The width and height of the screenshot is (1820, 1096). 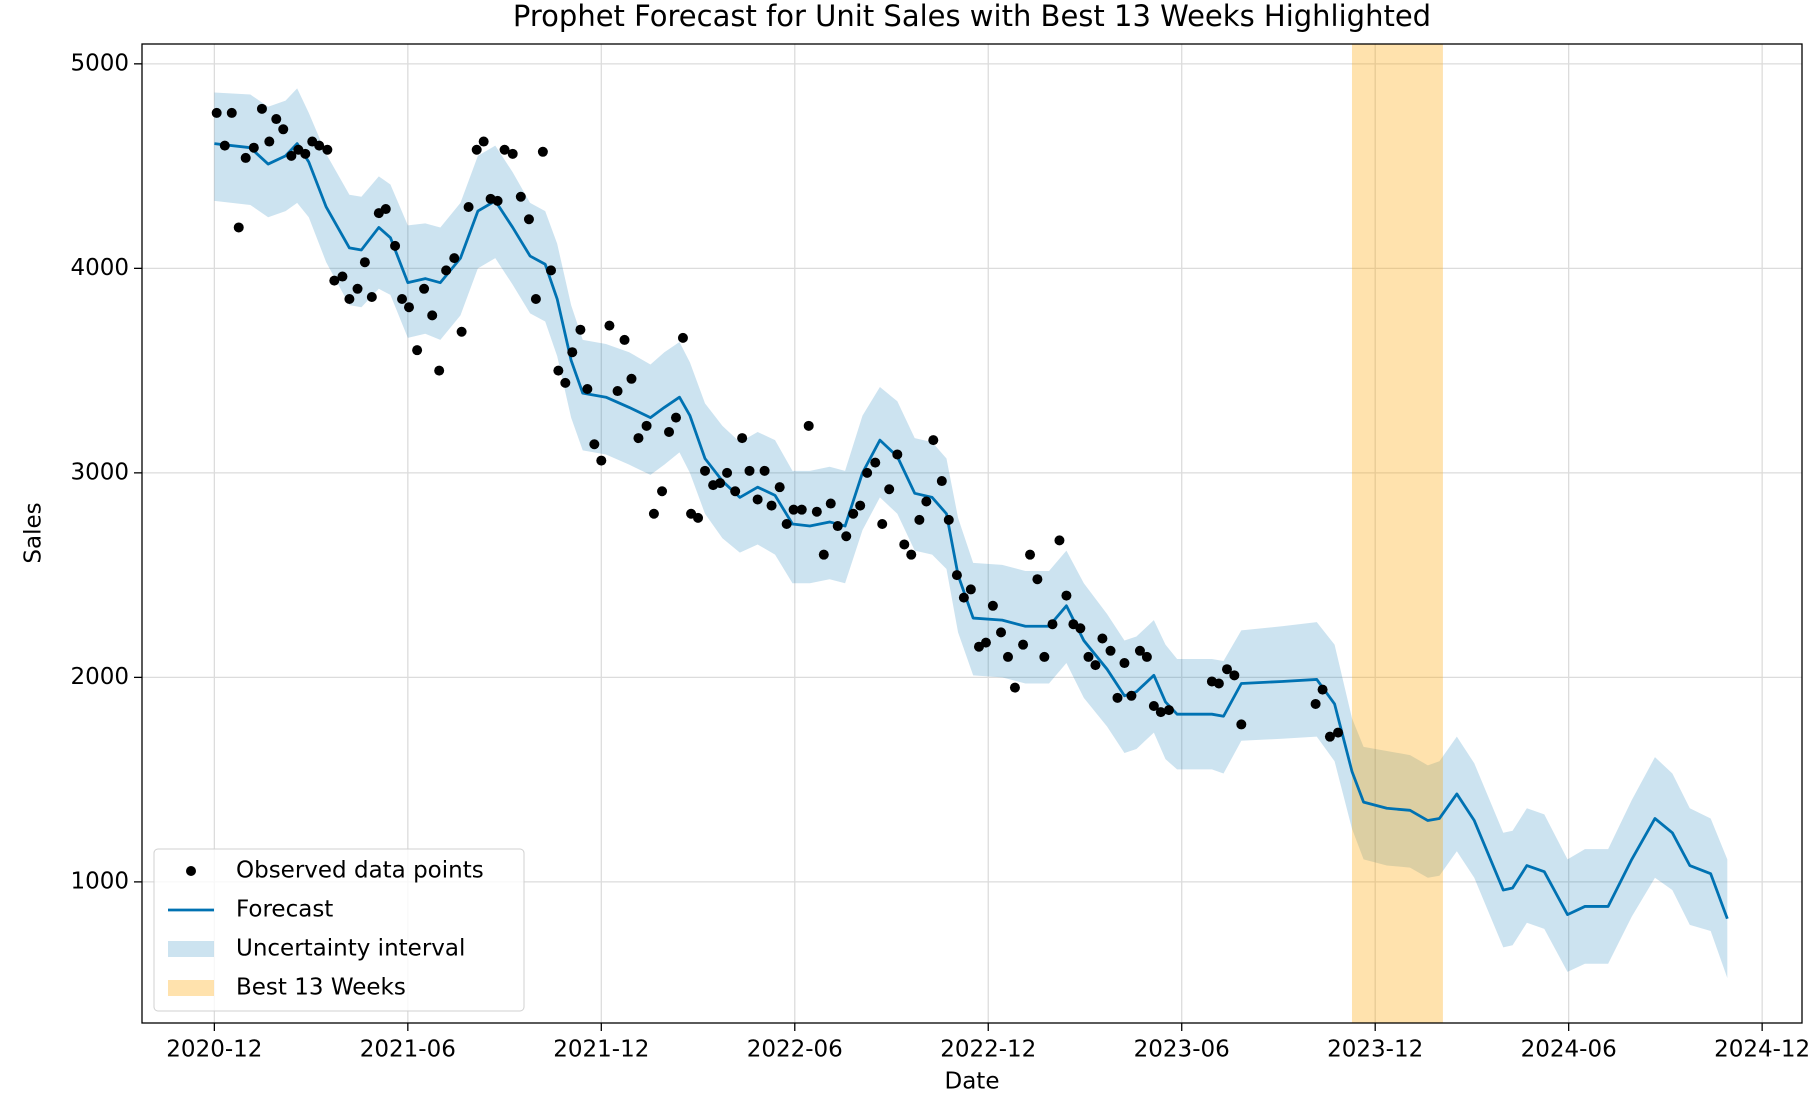 What do you see at coordinates (1569, 1050) in the screenshot?
I see `x-tick-label: 2024-06` at bounding box center [1569, 1050].